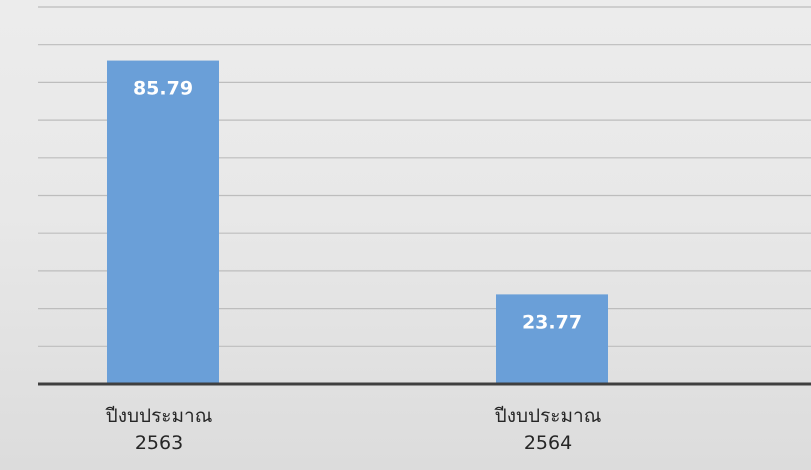 This screenshot has width=811, height=470. Describe the element at coordinates (163, 89) in the screenshot. I see `data-label-0: 85.79` at that location.